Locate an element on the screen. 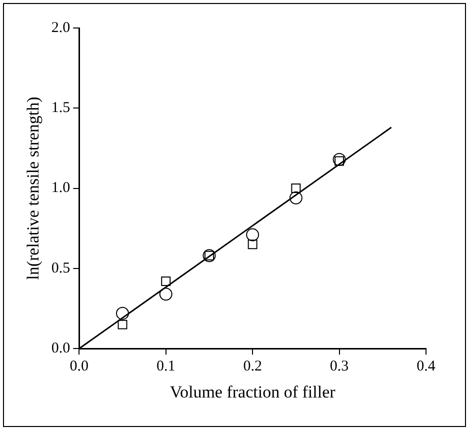 This screenshot has width=471, height=432. y-tick-label: 2.0 is located at coordinates (60, 28).